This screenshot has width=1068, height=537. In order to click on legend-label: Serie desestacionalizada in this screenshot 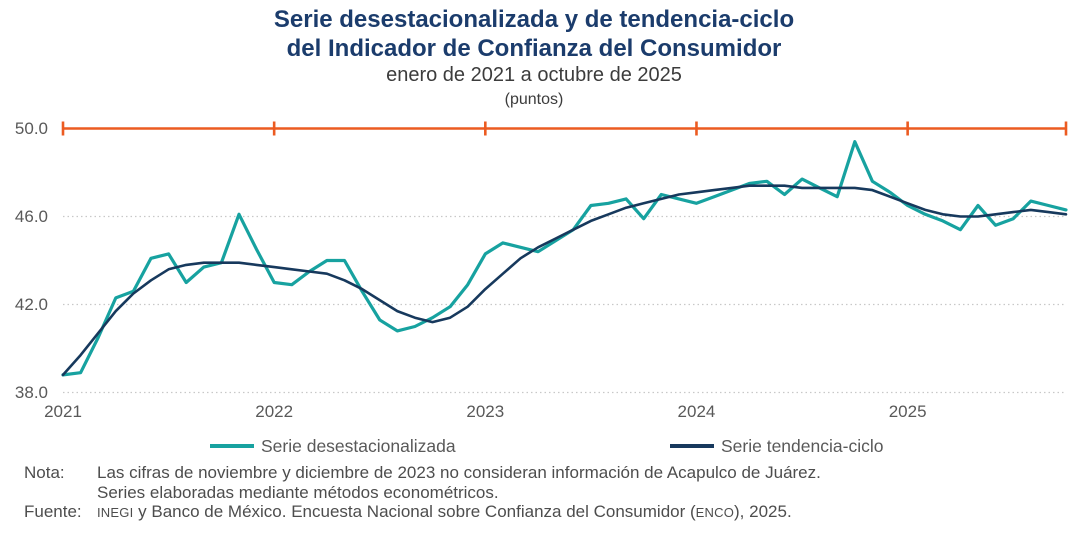, I will do `click(358, 445)`.